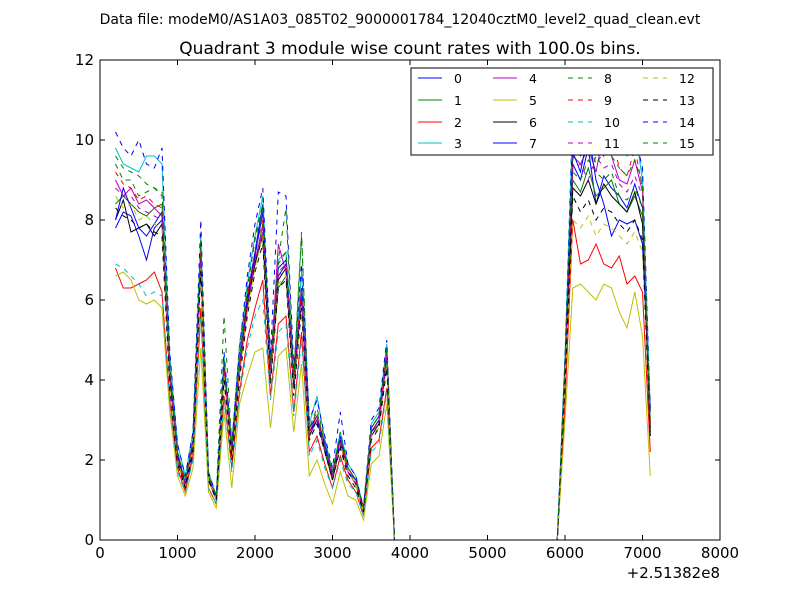 The image size is (800, 600). I want to click on x-tick-label: 5000, so click(487, 553).